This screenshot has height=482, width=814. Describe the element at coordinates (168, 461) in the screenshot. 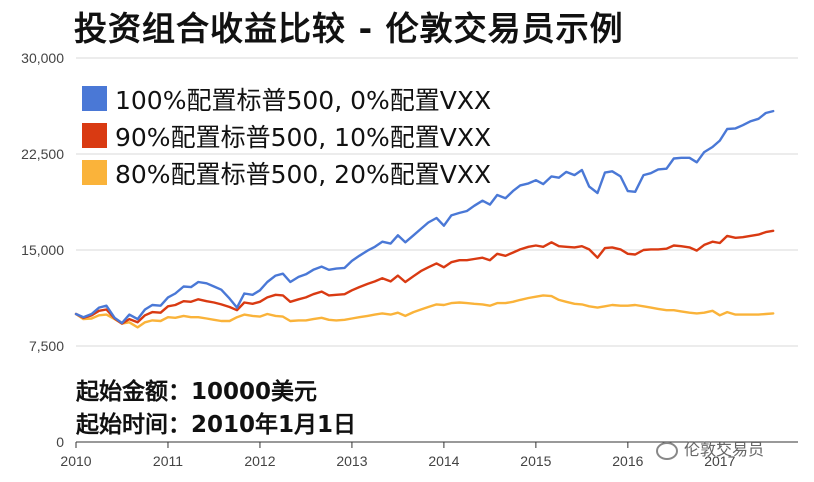

I see `x-tick-label: 2011` at that location.